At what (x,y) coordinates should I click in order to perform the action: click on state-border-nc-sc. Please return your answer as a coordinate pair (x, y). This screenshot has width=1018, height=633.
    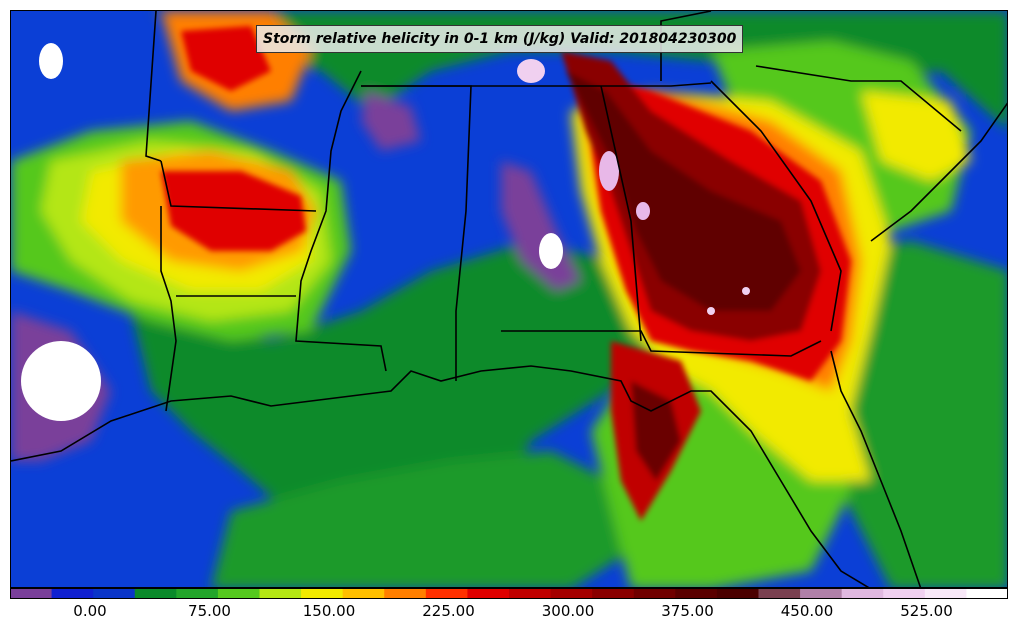
    Looking at the image, I should click on (858, 98).